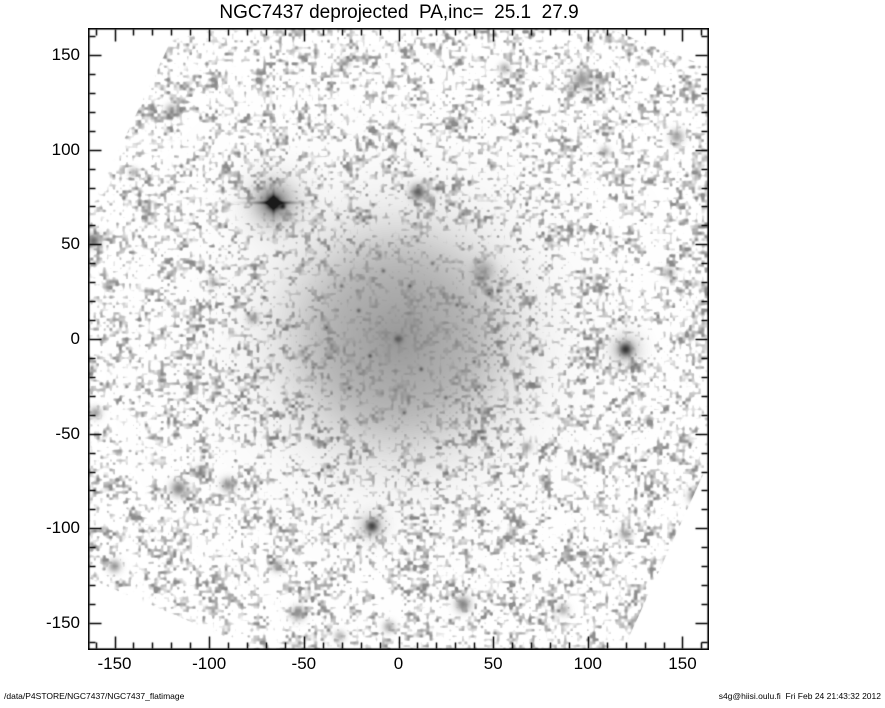  I want to click on y-tick-label: -100, so click(62, 528).